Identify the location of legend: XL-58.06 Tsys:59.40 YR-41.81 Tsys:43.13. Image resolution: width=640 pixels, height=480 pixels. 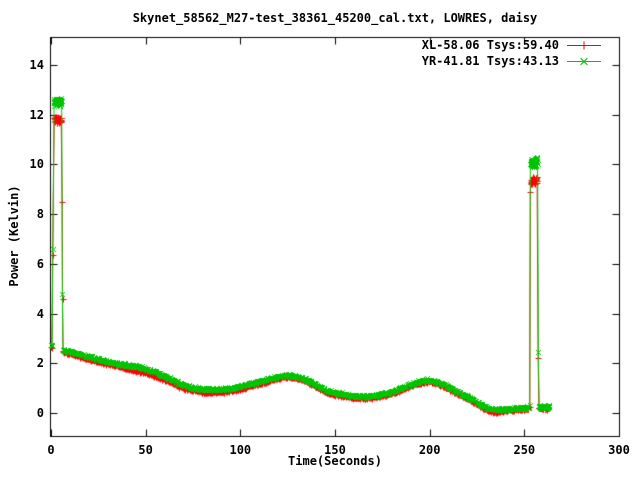
(512, 53).